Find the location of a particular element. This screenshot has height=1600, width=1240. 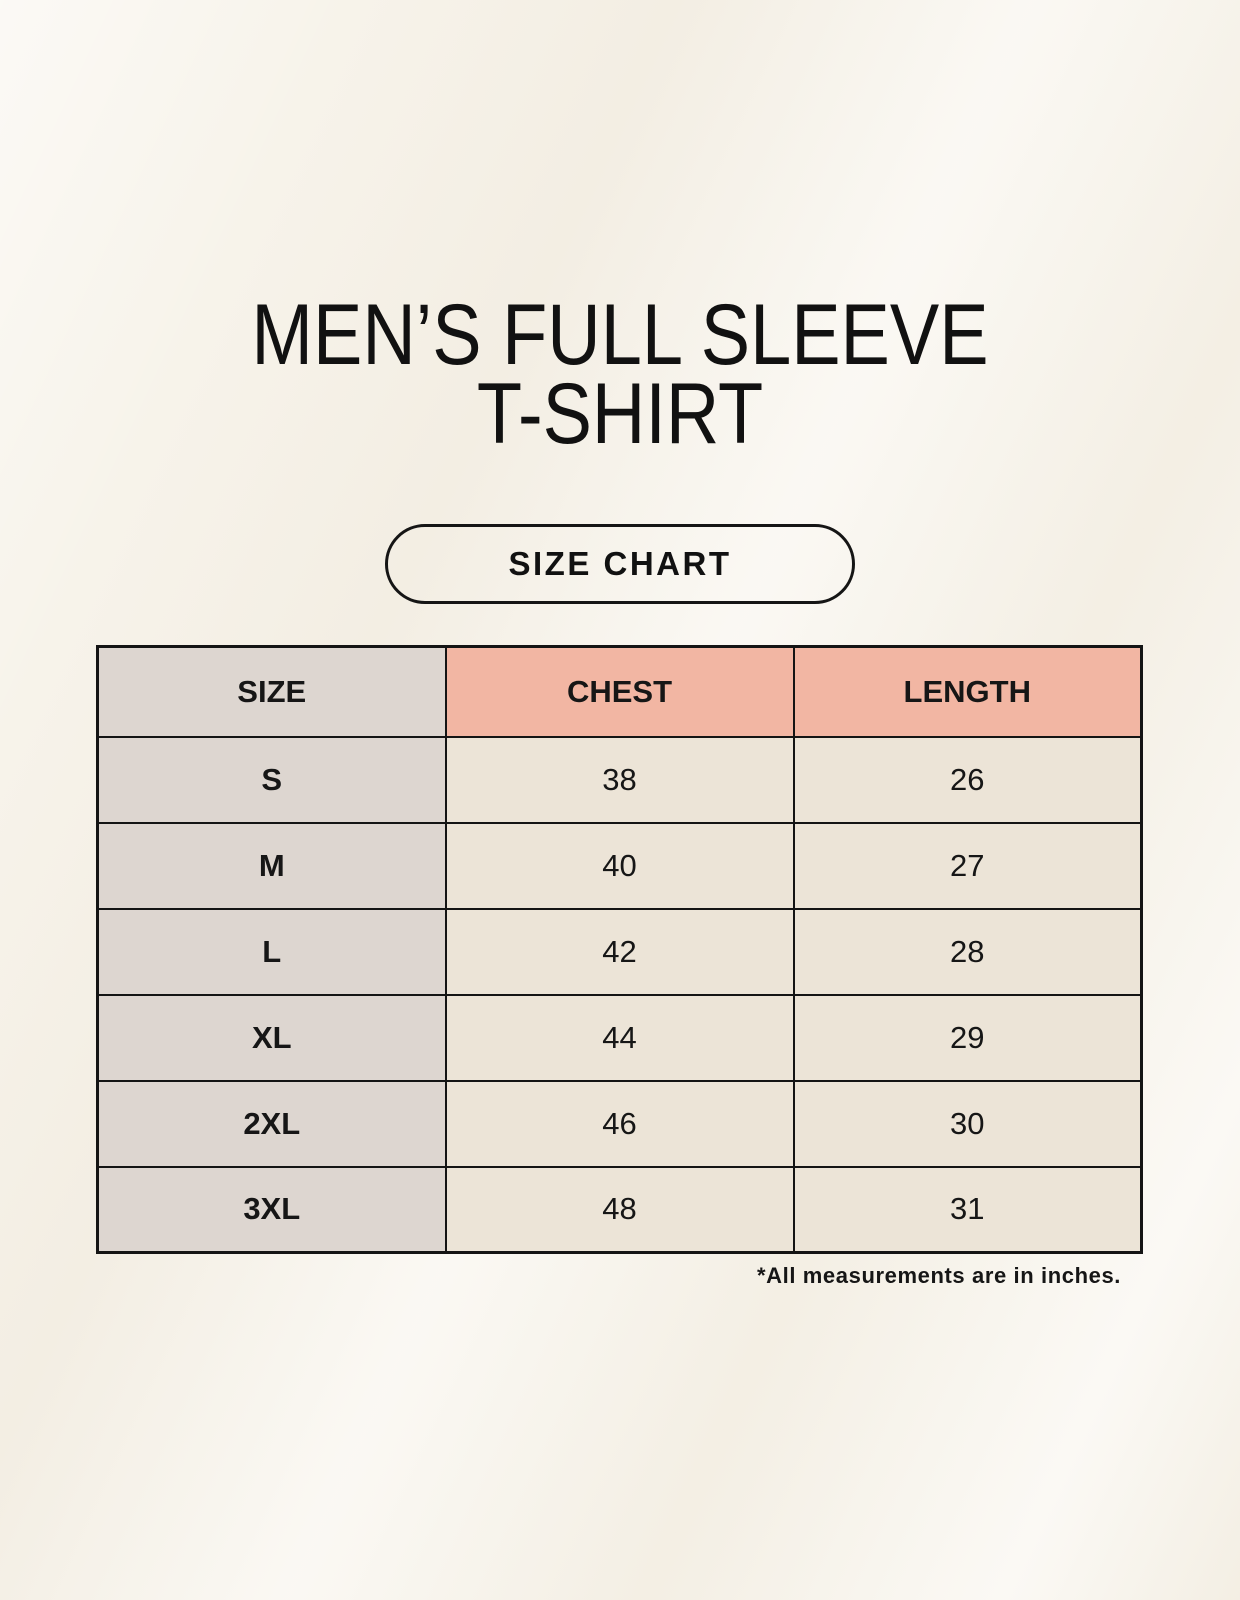

chest-cell: 40 is located at coordinates (619, 865).